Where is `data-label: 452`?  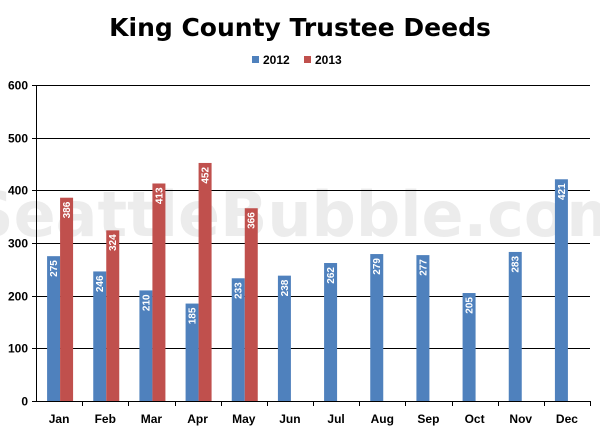
data-label: 452 is located at coordinates (206, 175).